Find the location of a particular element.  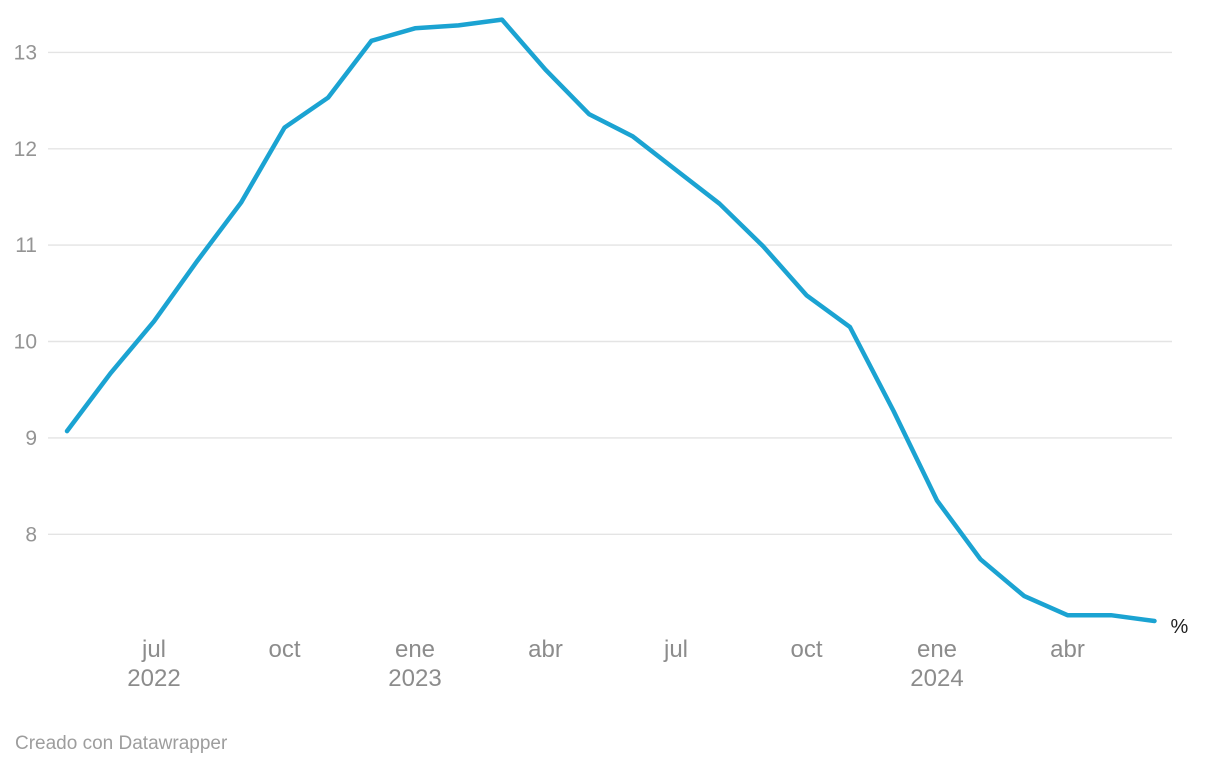

y-axis-tick-label: 9 is located at coordinates (31, 438).